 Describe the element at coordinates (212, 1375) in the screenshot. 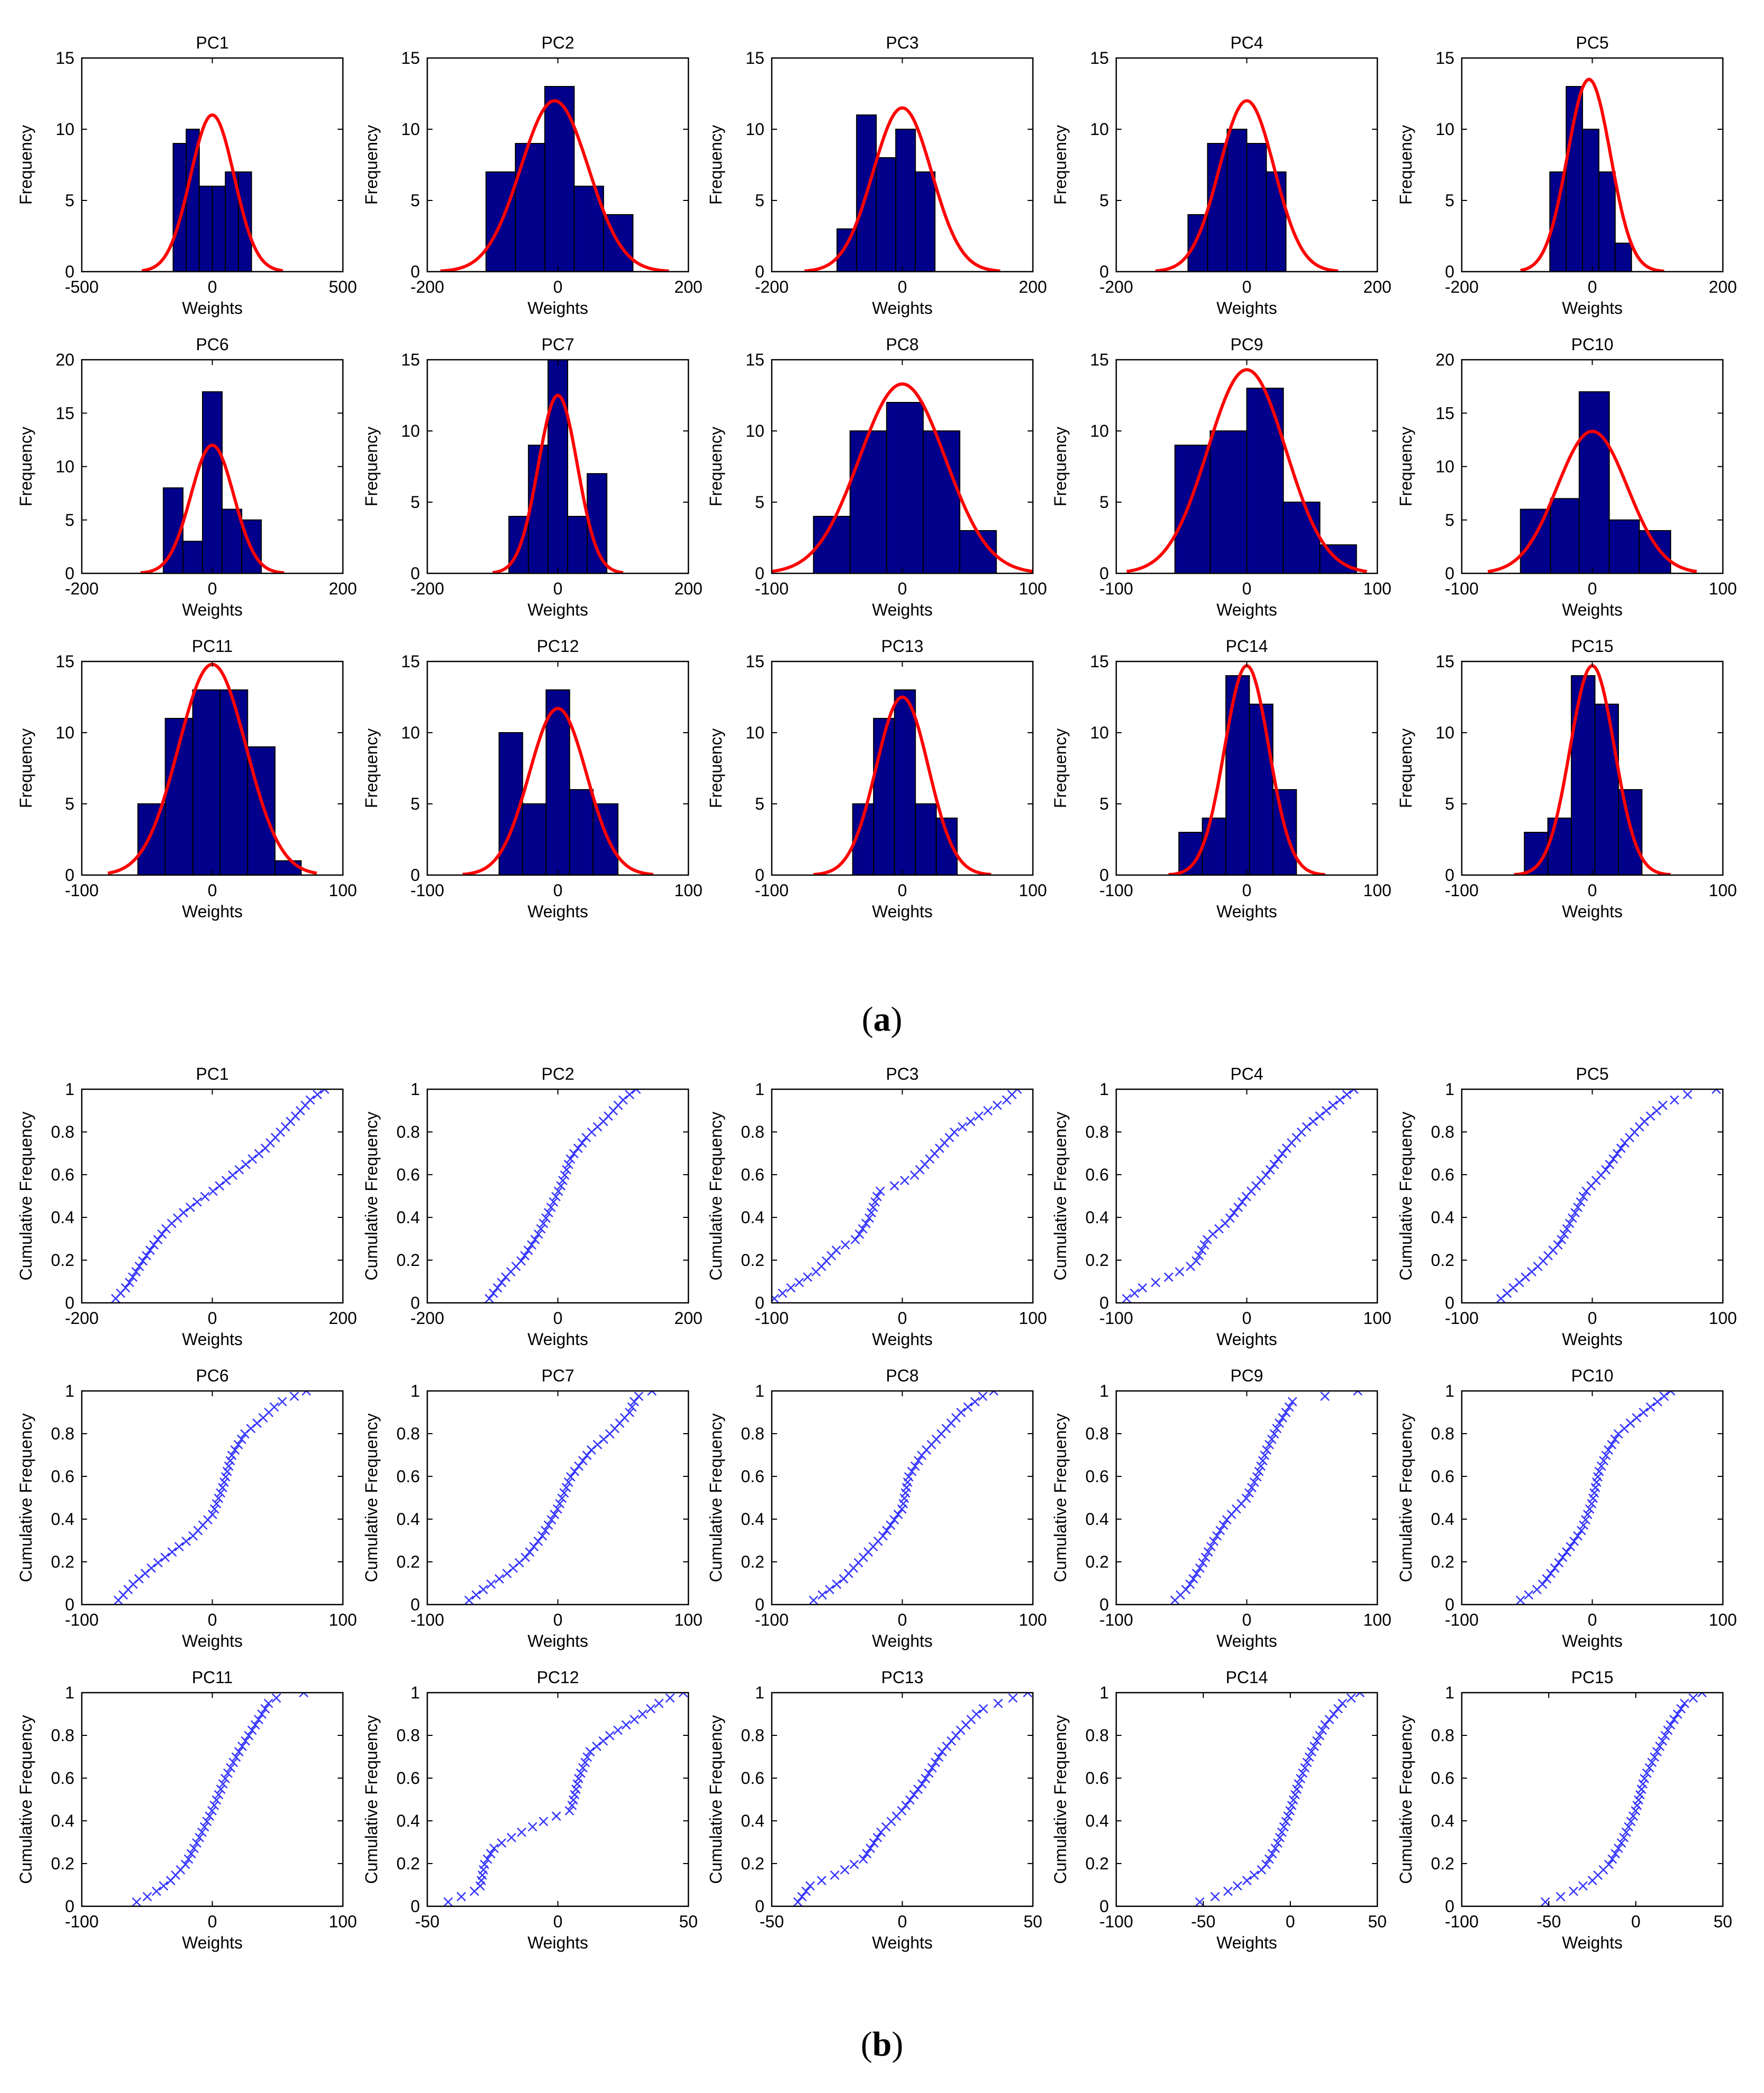

I see `chart-title: PC6` at that location.